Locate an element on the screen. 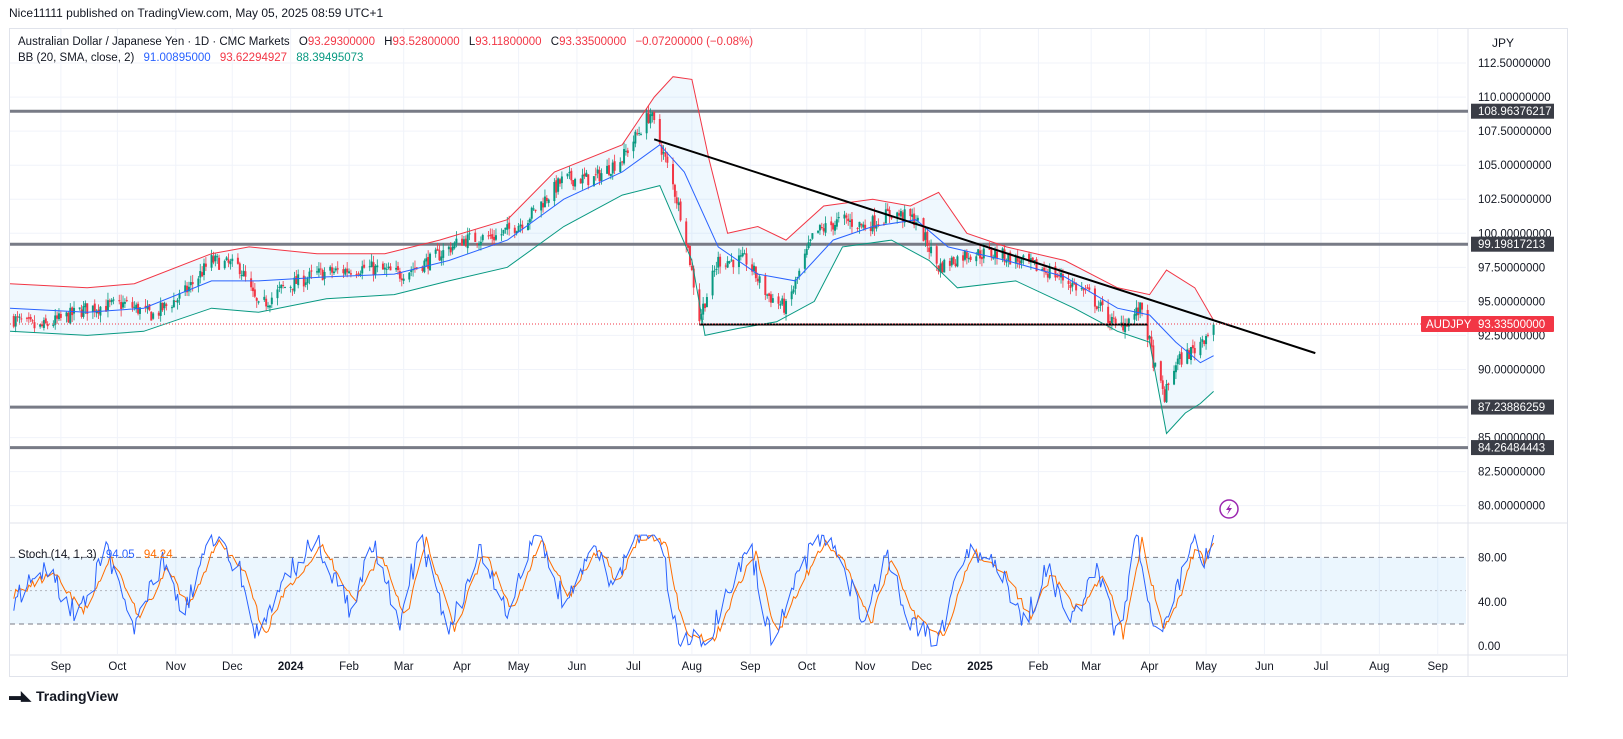 The image size is (1623, 739). lightning-icon-bolt is located at coordinates (1229, 509).